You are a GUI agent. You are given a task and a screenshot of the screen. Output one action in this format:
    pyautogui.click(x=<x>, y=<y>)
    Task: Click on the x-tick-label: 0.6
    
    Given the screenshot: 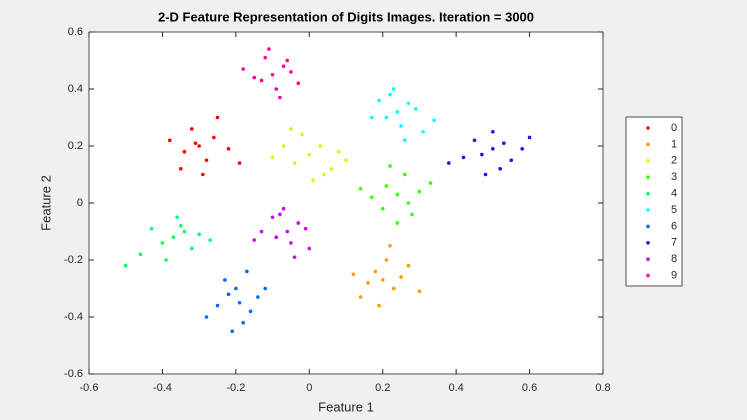 What is the action you would take?
    pyautogui.click(x=529, y=388)
    